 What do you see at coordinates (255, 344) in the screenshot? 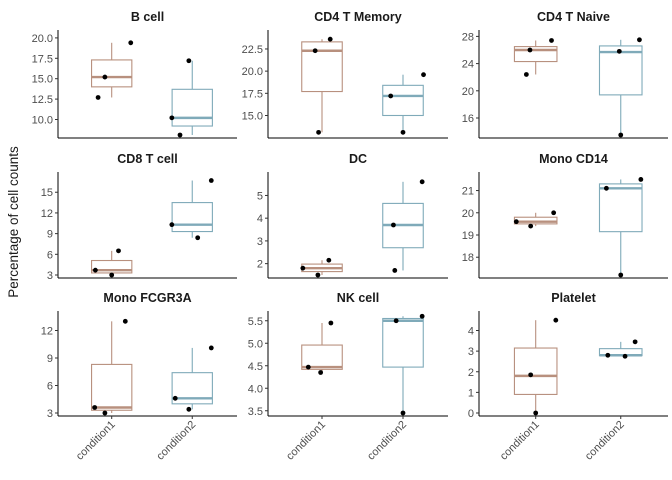
I see `y-tick-label: 5.0` at bounding box center [255, 344].